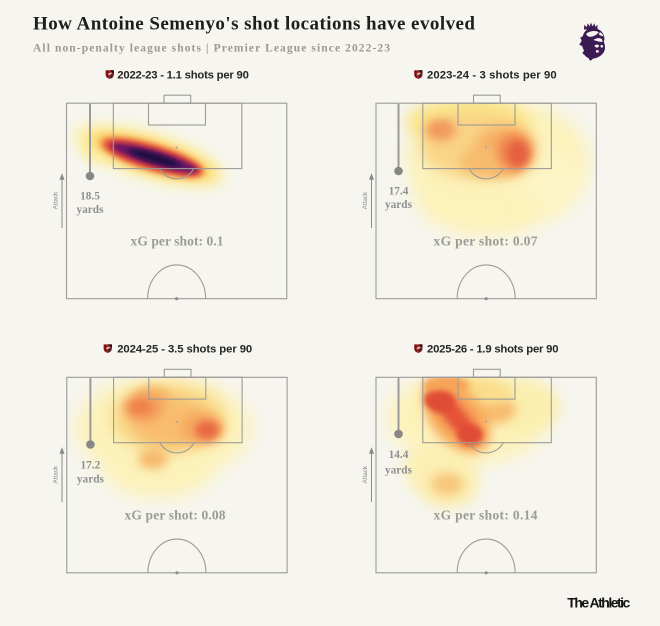 This screenshot has height=626, width=660. I want to click on svg-text: 18.5, so click(90, 197).